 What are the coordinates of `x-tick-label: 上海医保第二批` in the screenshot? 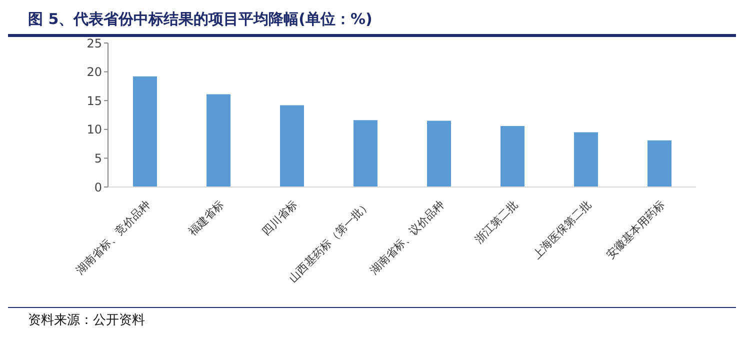 It's located at (562, 230).